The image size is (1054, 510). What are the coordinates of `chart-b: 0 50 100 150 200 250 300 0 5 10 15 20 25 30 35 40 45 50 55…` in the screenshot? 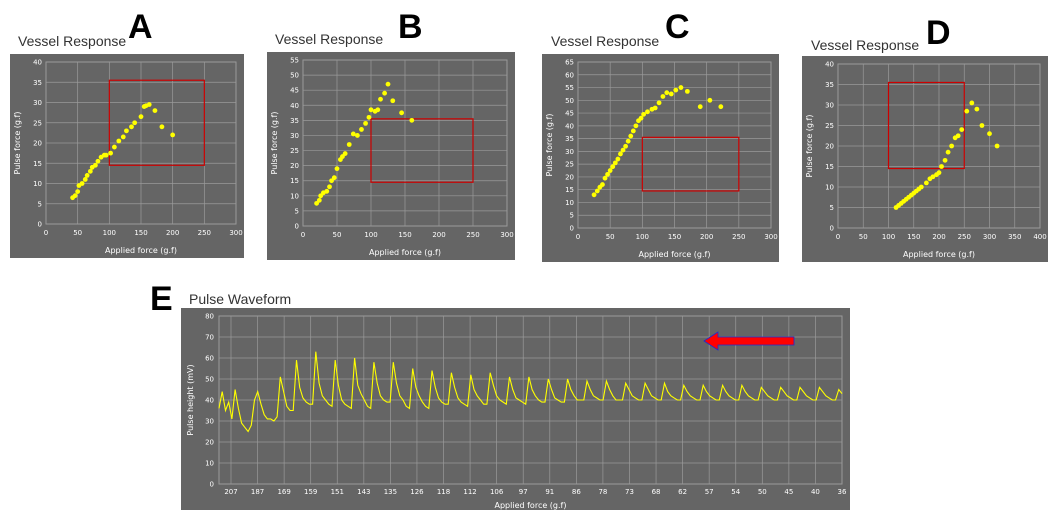 It's located at (391, 156).